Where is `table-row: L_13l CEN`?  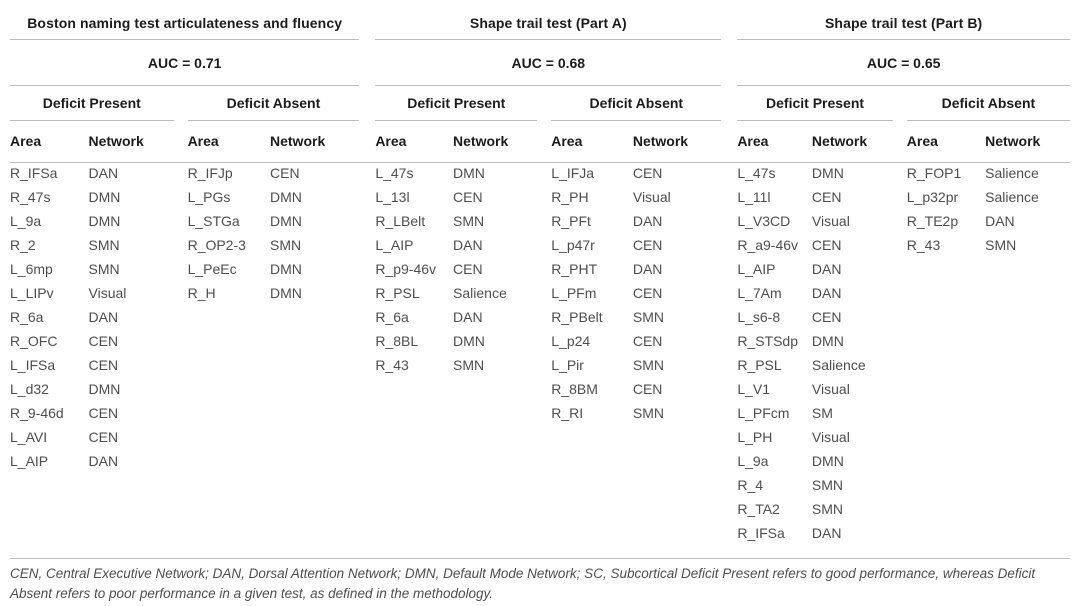
table-row: L_13l CEN is located at coordinates (456, 197).